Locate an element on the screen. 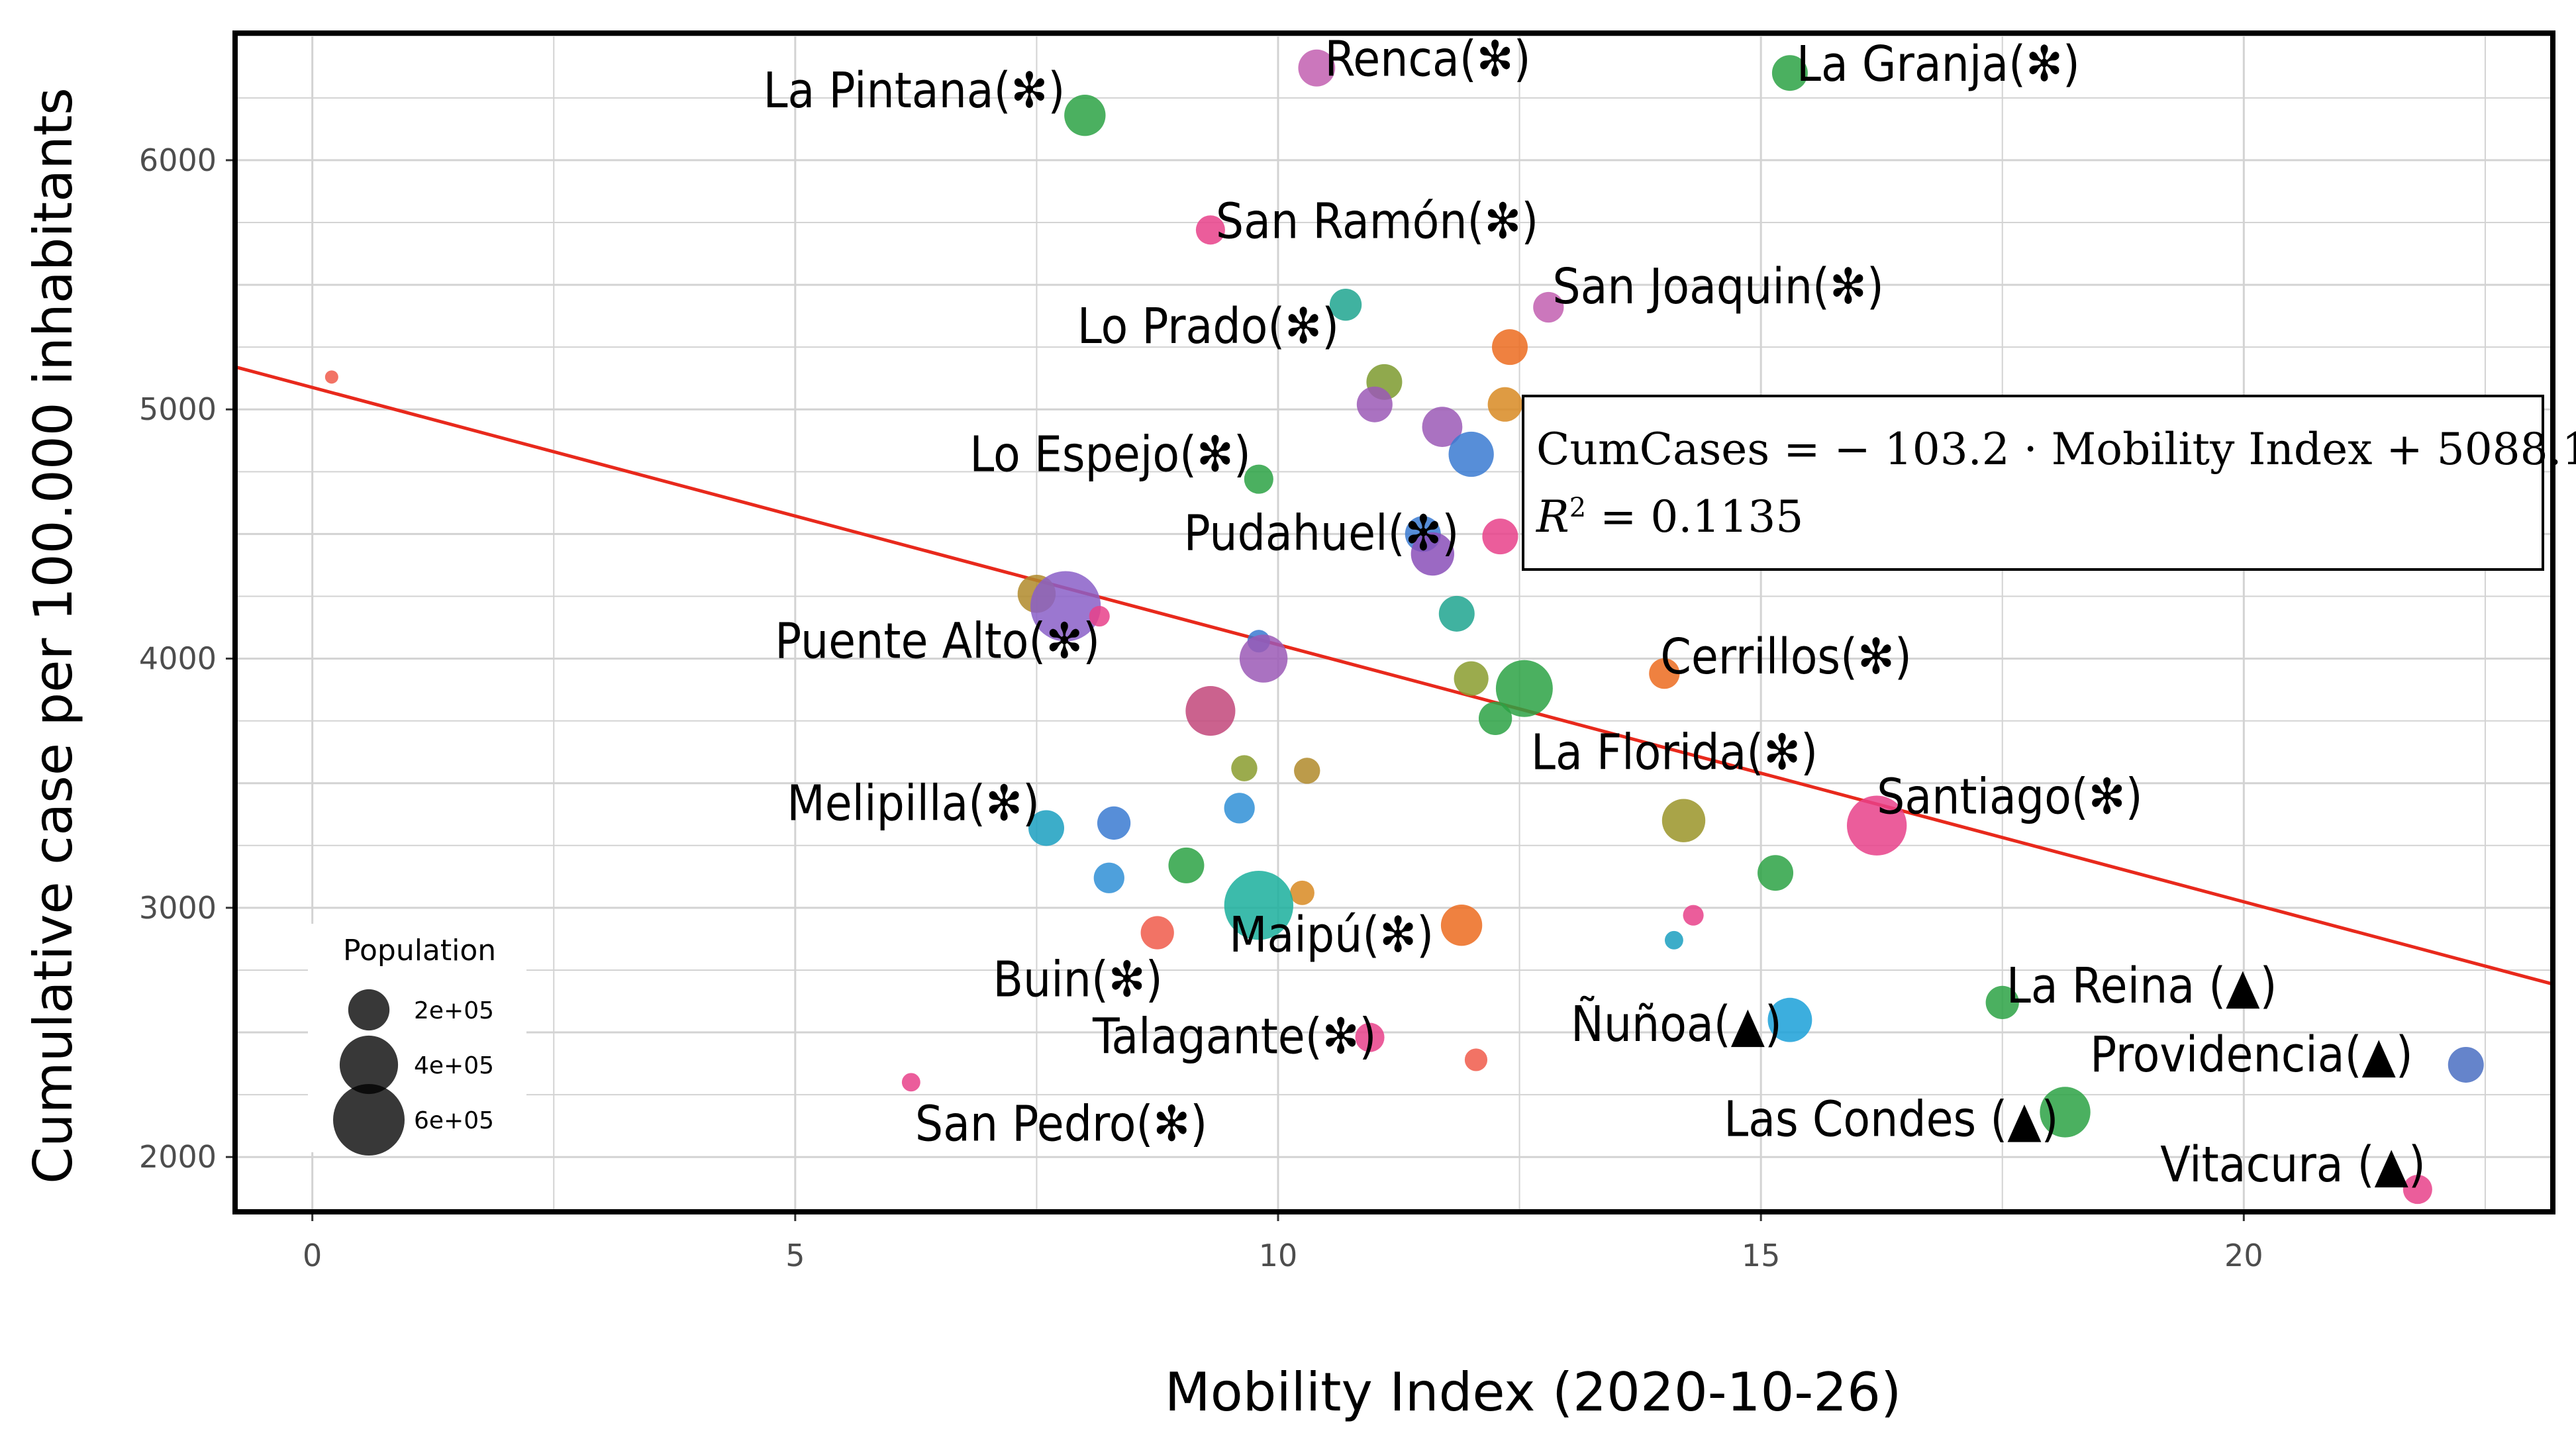 The height and width of the screenshot is (1433, 2576). population-legend: Population 2e+05 4e+05 6e+05 is located at coordinates (417, 1040).